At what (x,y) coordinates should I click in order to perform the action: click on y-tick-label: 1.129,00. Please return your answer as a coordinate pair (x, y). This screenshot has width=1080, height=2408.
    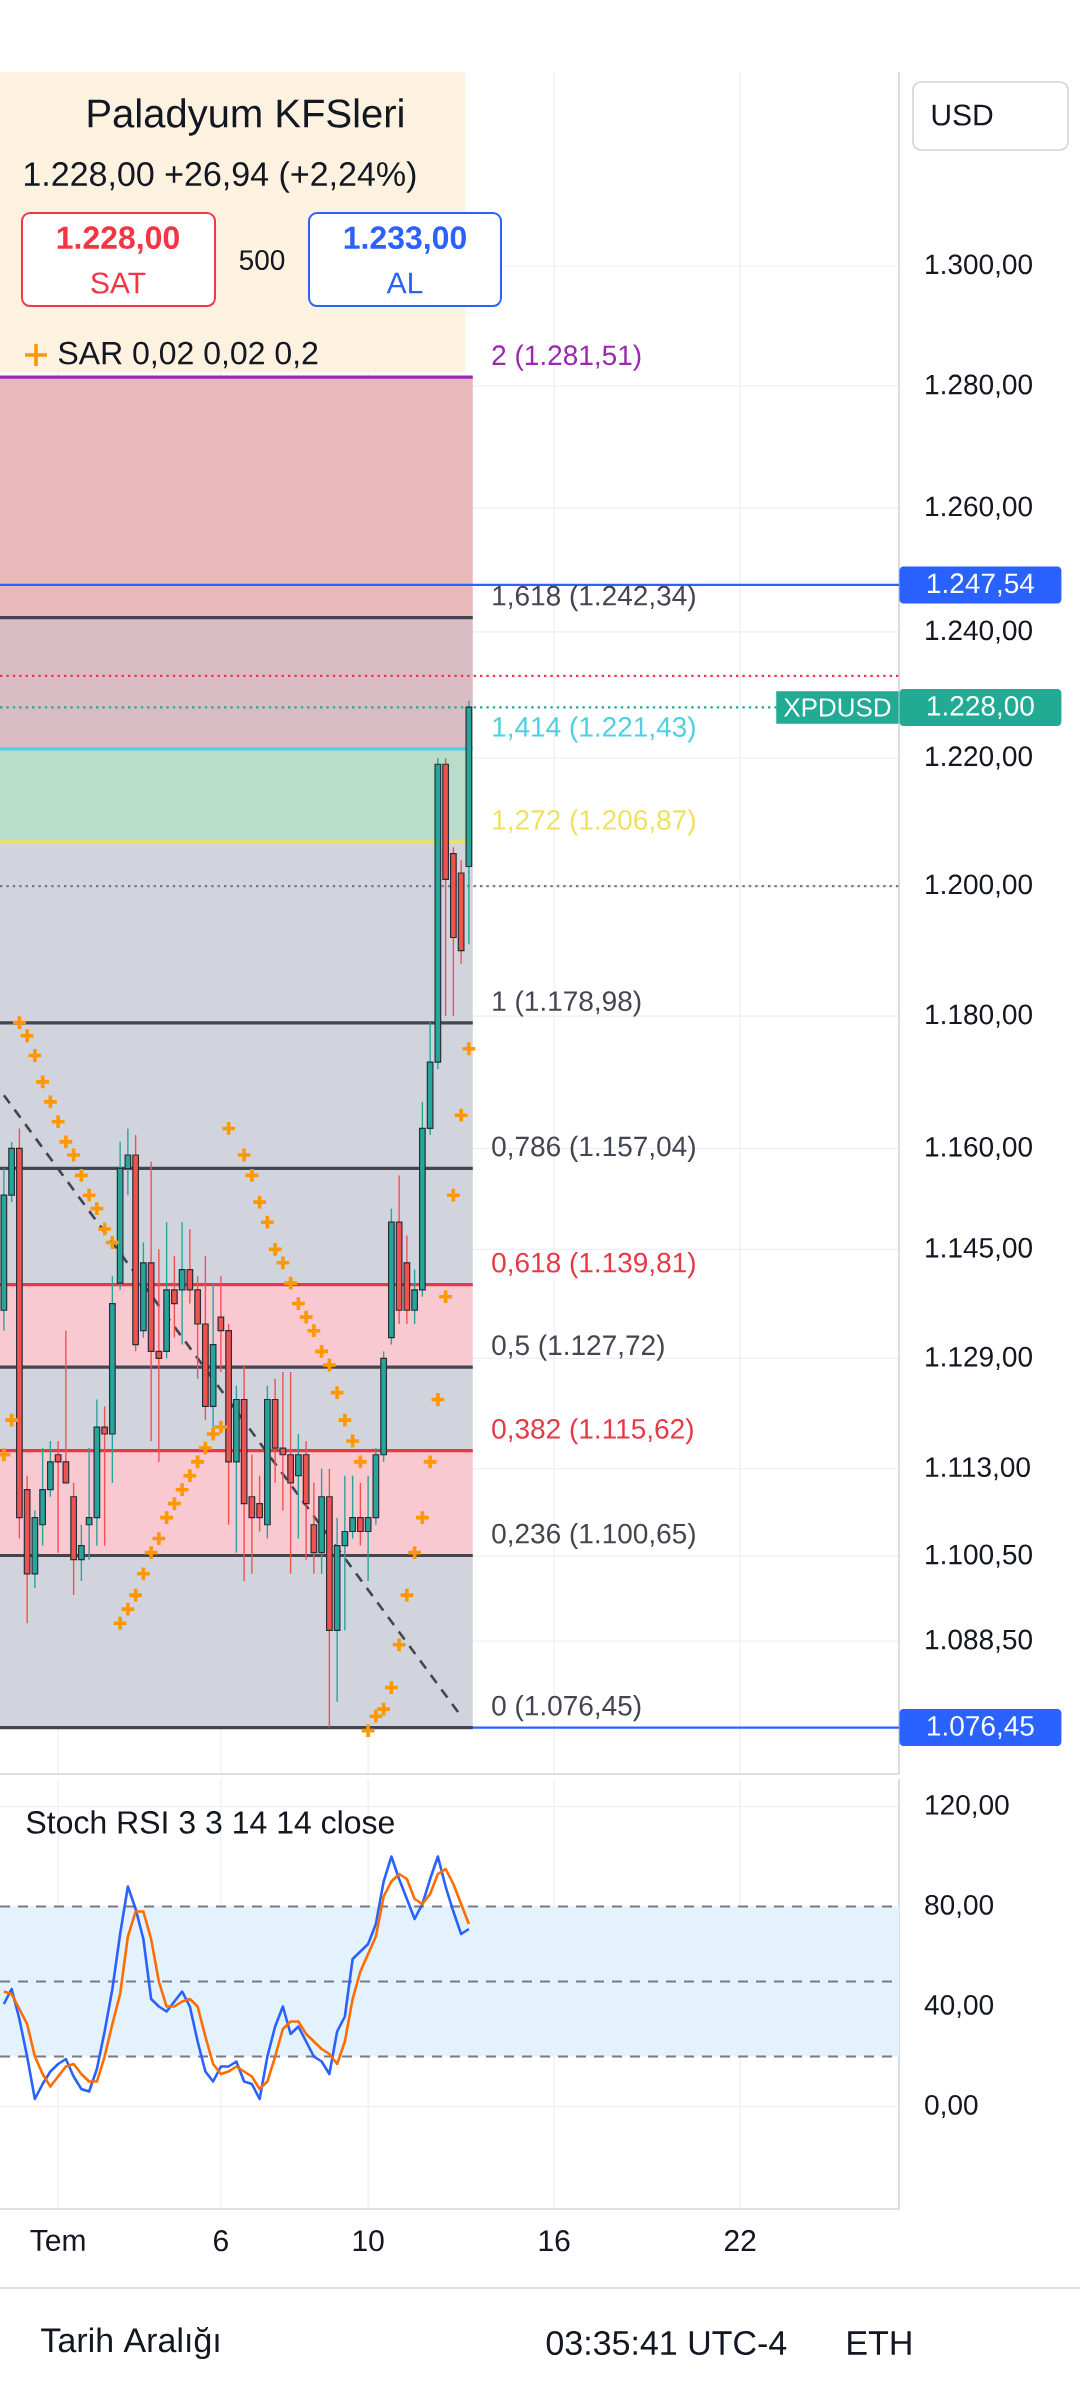
    Looking at the image, I should click on (979, 1358).